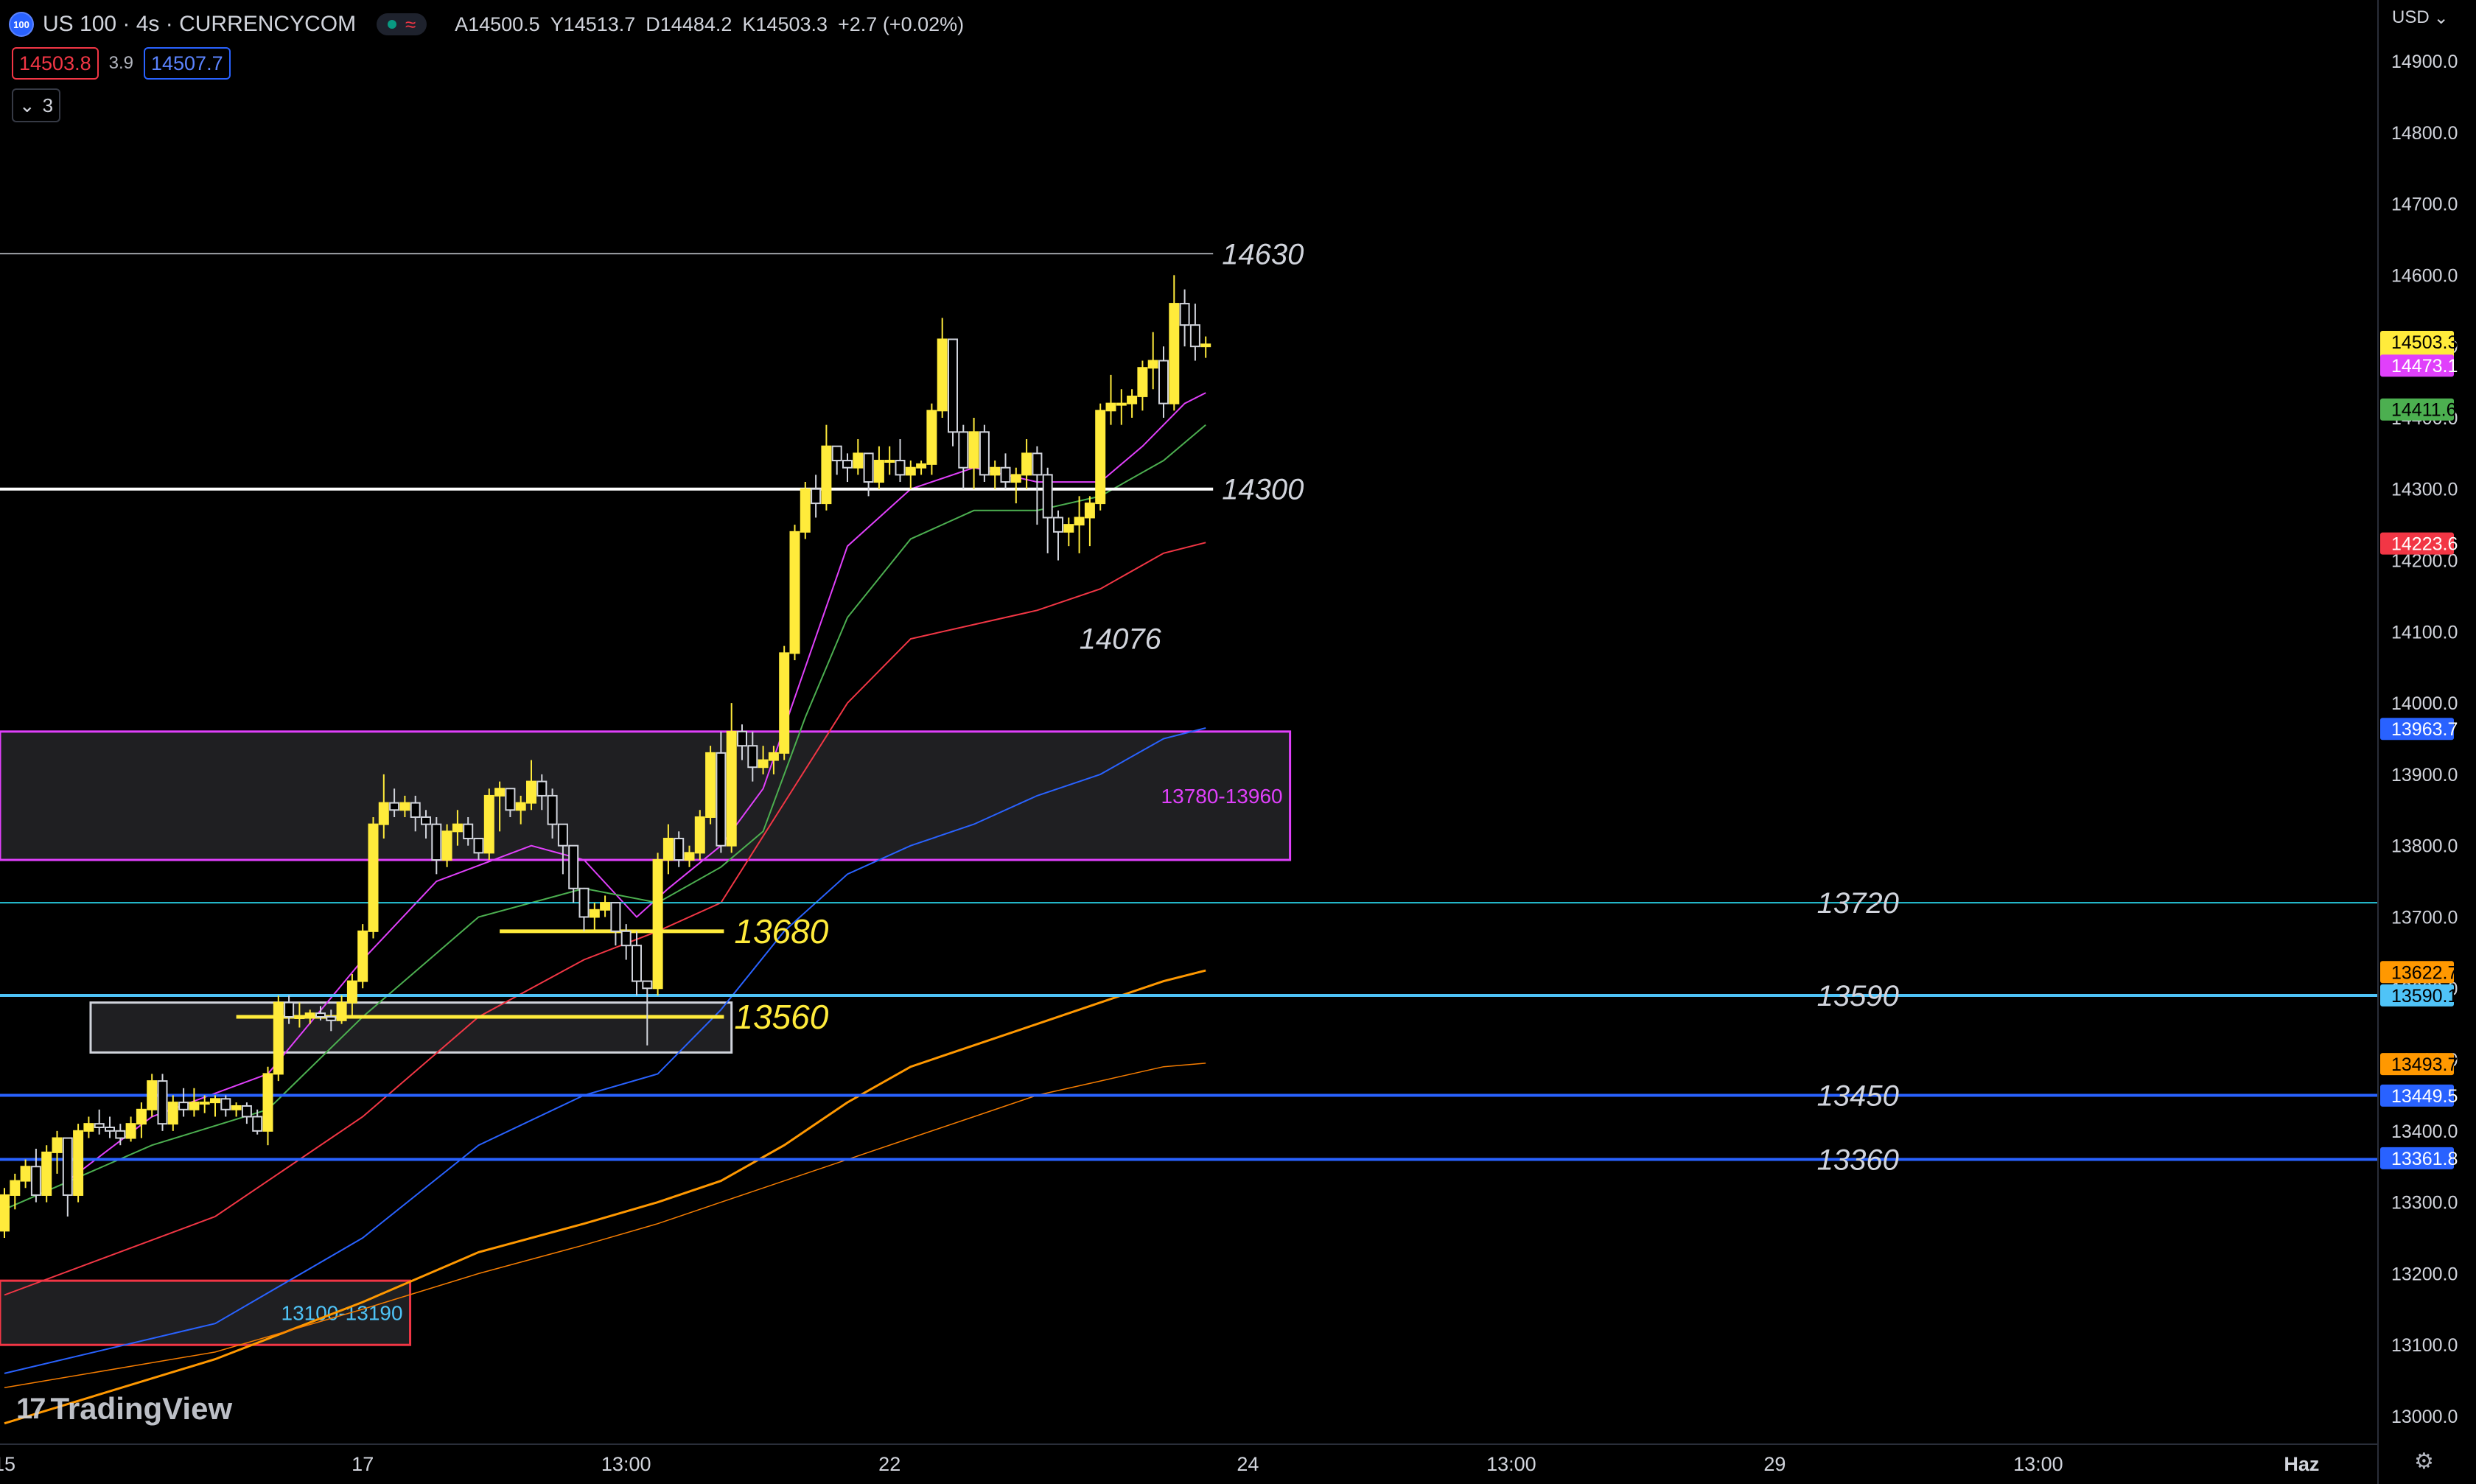 Image resolution: width=2476 pixels, height=1484 pixels. Describe the element at coordinates (1222, 796) in the screenshot. I see `zone-label: 13780-13960` at that location.